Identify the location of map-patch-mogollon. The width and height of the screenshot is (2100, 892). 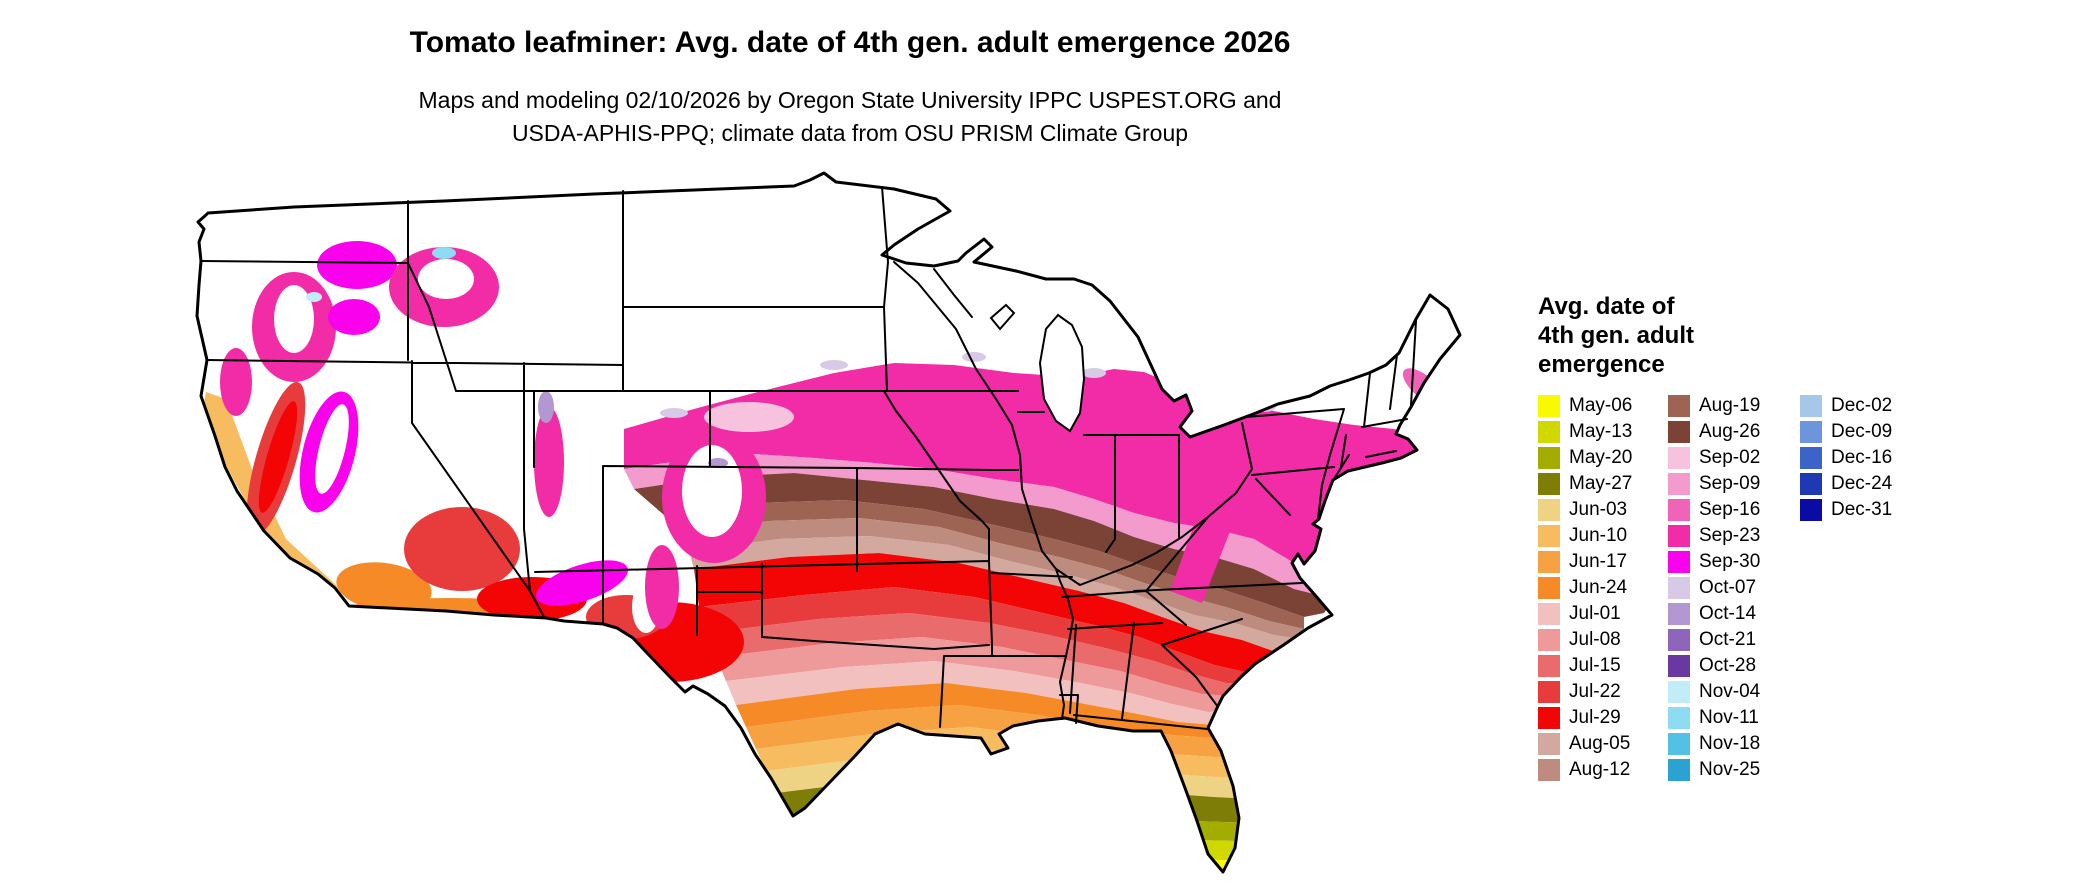
(582, 583).